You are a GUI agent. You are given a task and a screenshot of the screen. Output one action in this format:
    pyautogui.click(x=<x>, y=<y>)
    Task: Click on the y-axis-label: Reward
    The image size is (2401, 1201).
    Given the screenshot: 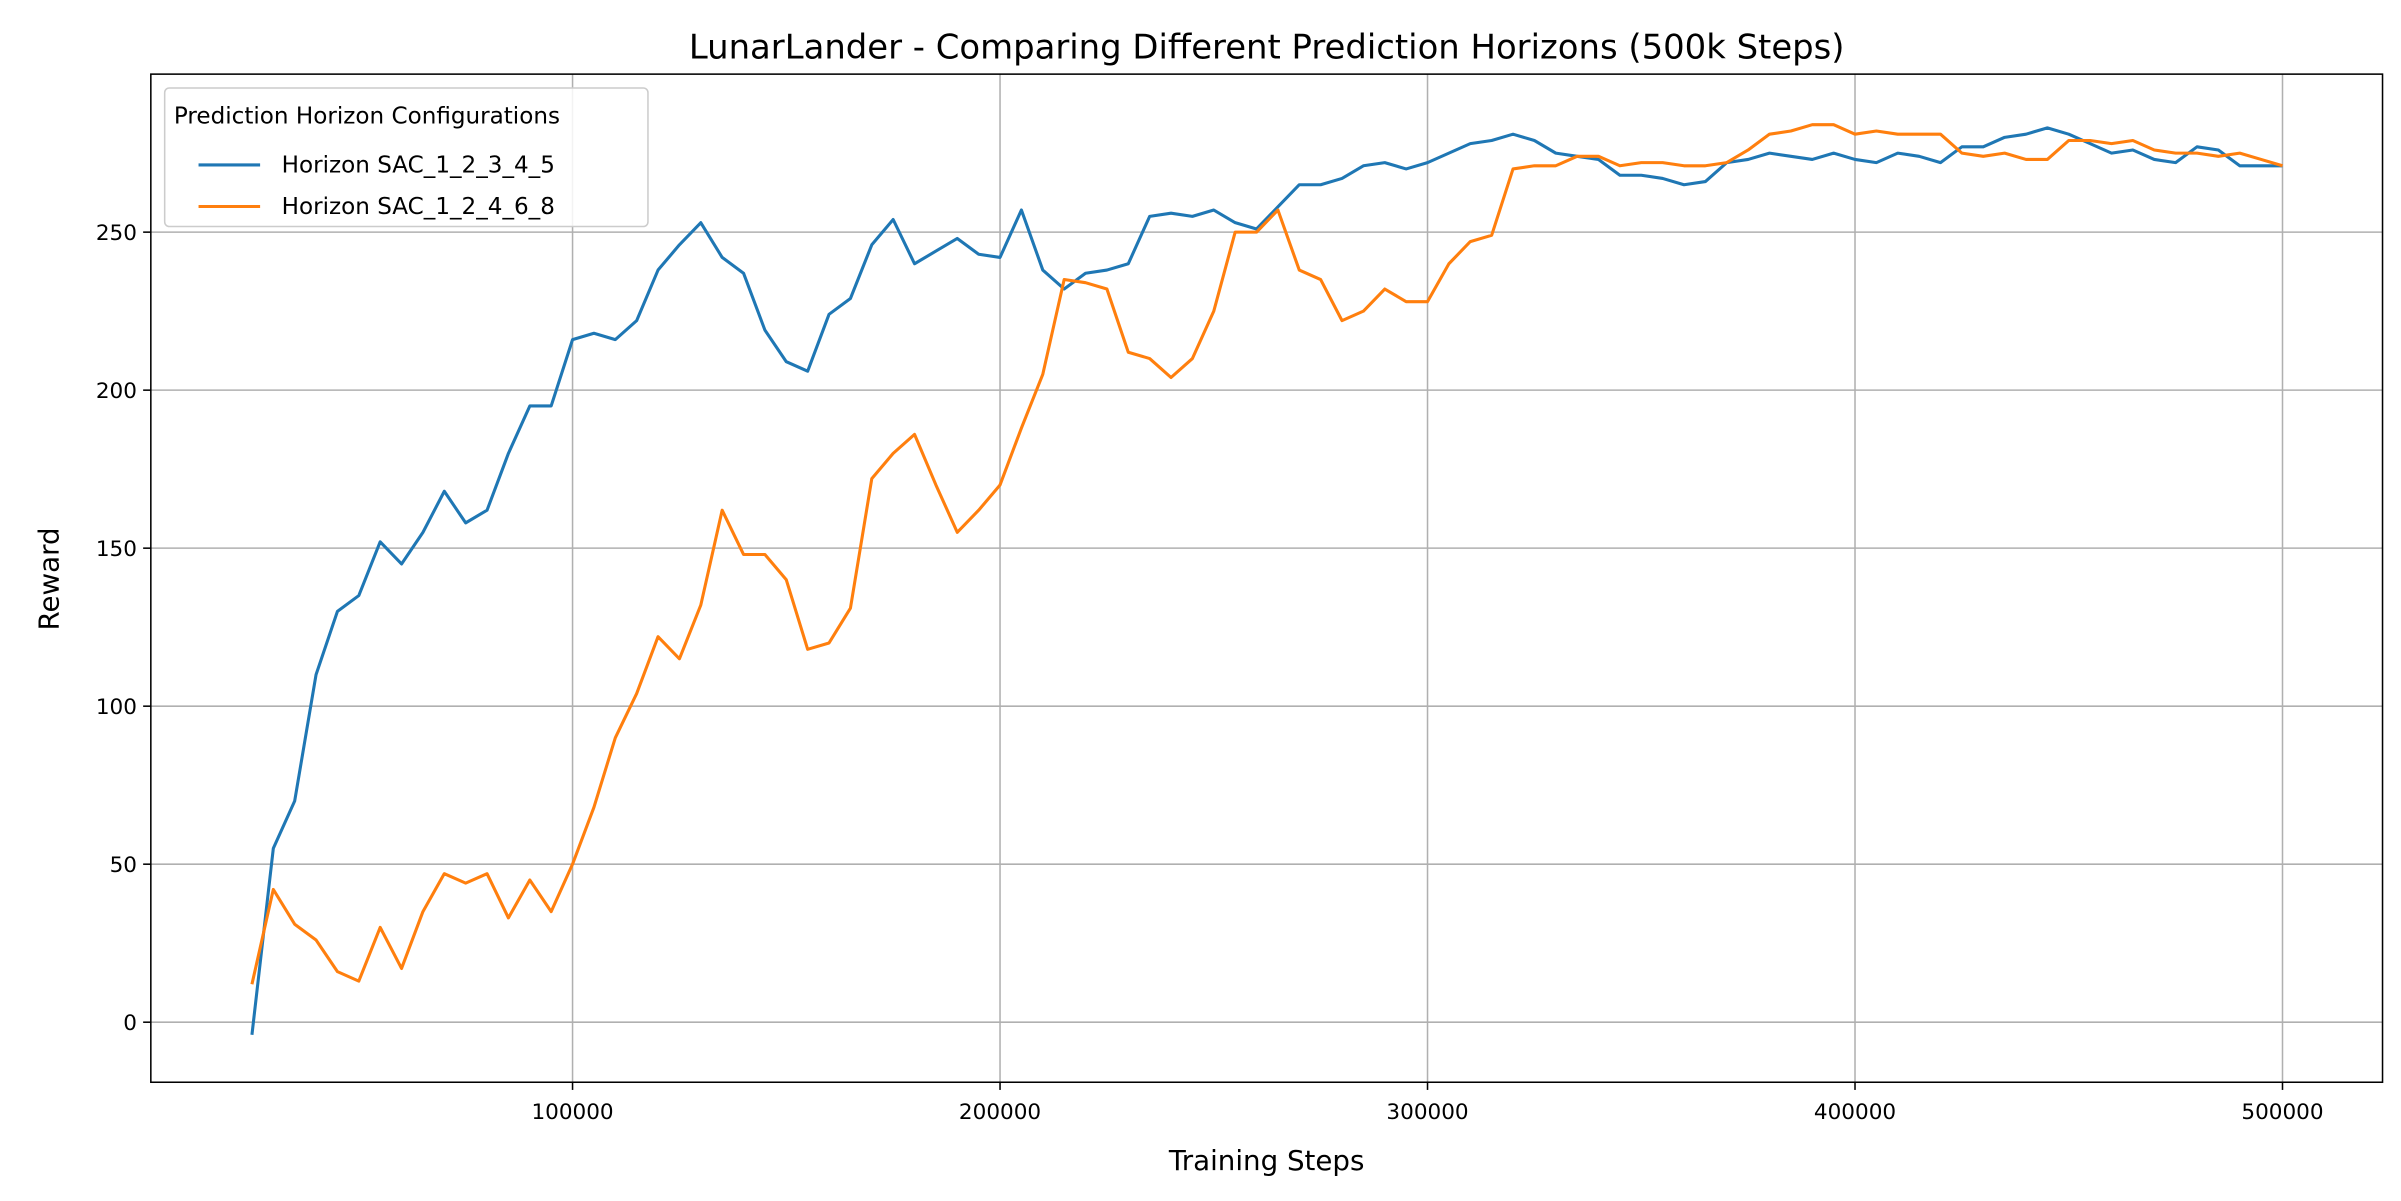 What is the action you would take?
    pyautogui.click(x=48, y=578)
    